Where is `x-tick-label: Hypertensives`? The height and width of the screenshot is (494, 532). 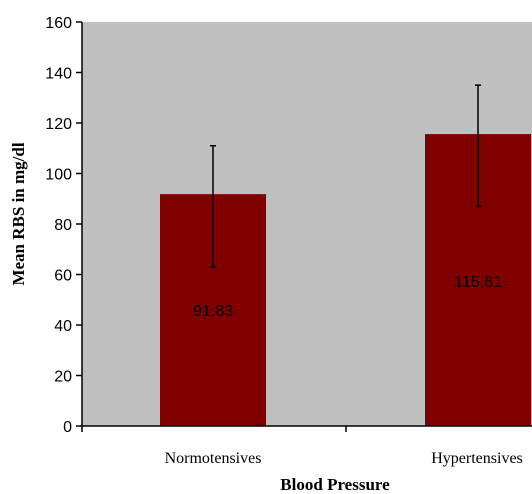 x-tick-label: Hypertensives is located at coordinates (477, 458).